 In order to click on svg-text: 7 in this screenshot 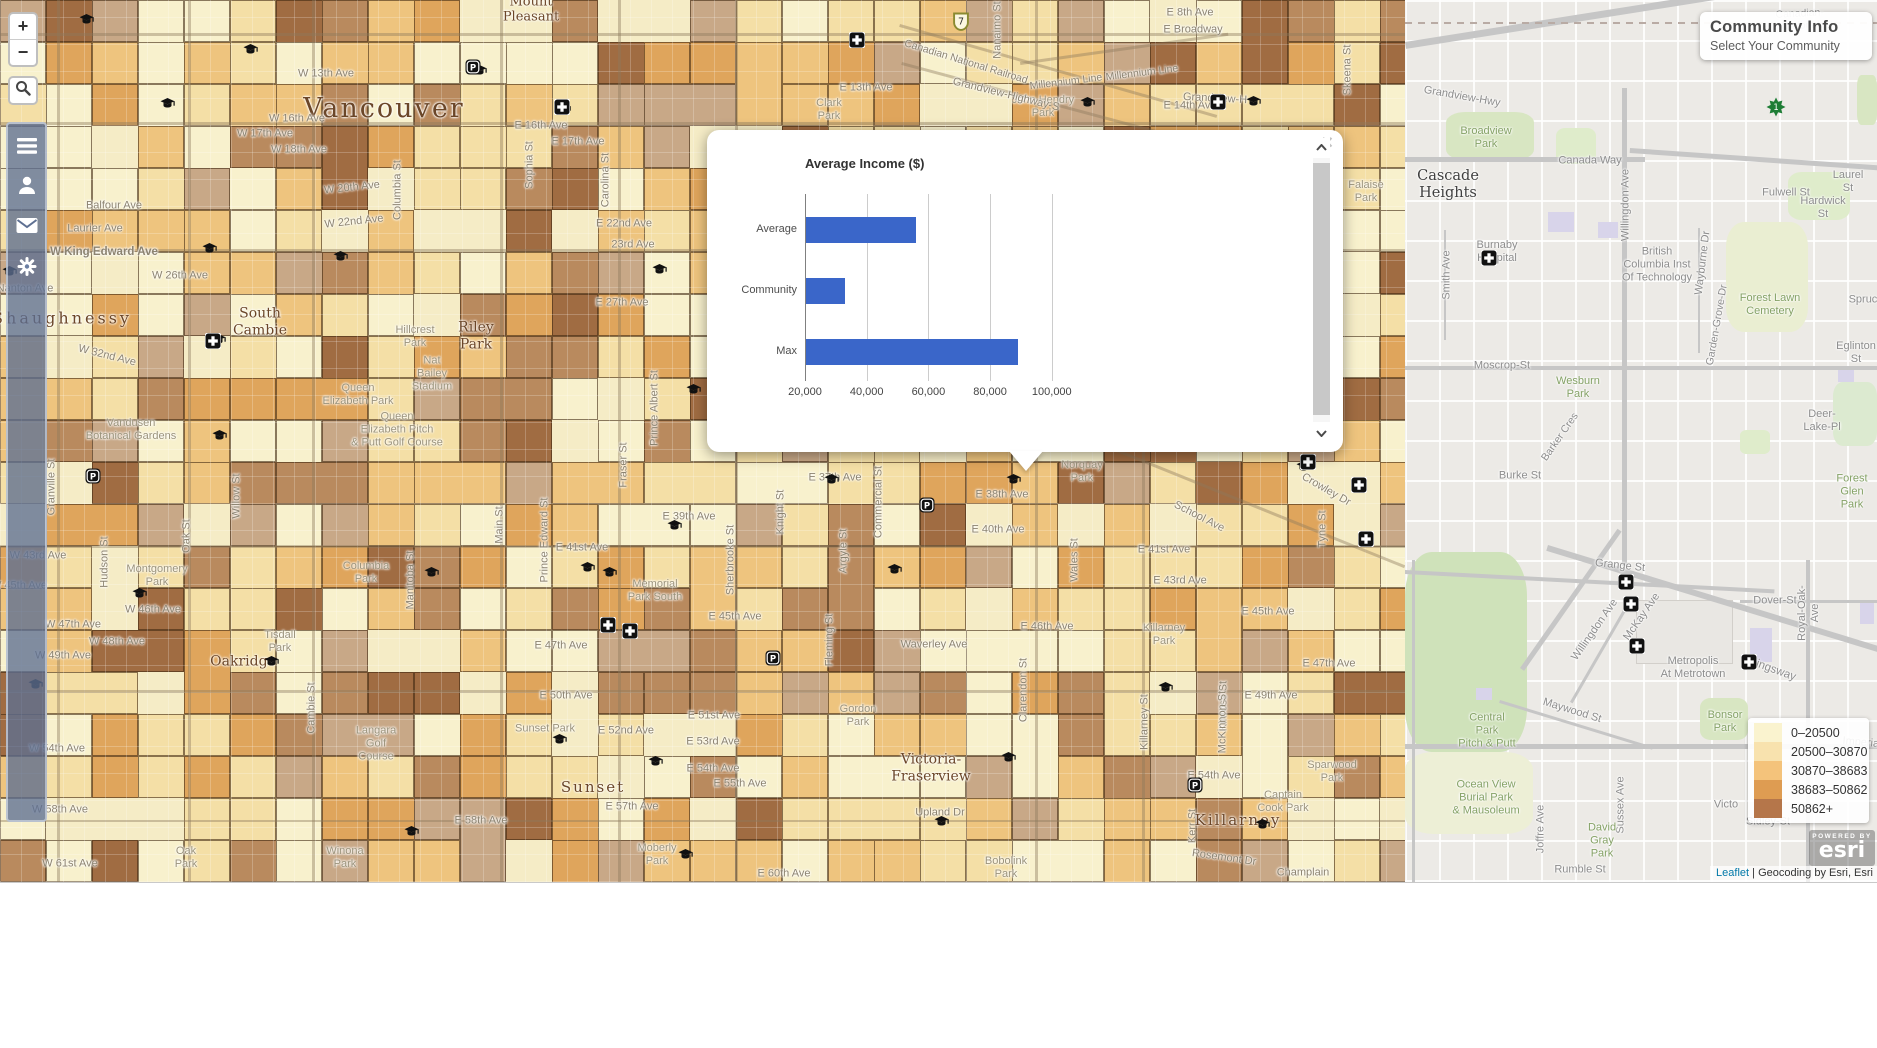, I will do `click(961, 22)`.